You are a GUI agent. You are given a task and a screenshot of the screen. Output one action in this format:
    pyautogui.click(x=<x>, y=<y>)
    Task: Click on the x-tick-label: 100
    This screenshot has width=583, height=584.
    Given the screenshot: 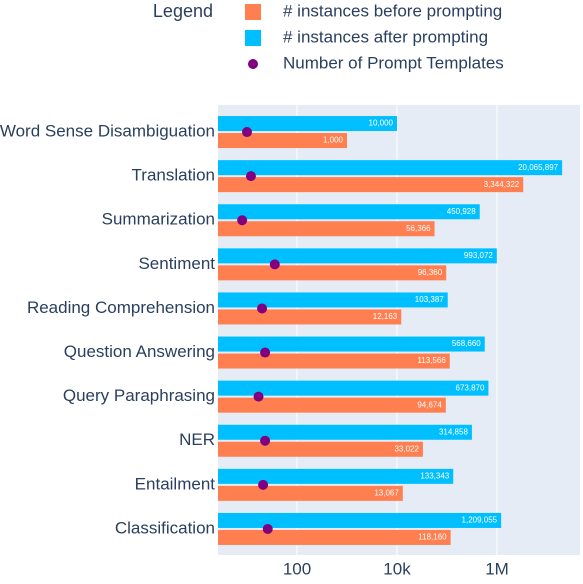 What is the action you would take?
    pyautogui.click(x=297, y=568)
    